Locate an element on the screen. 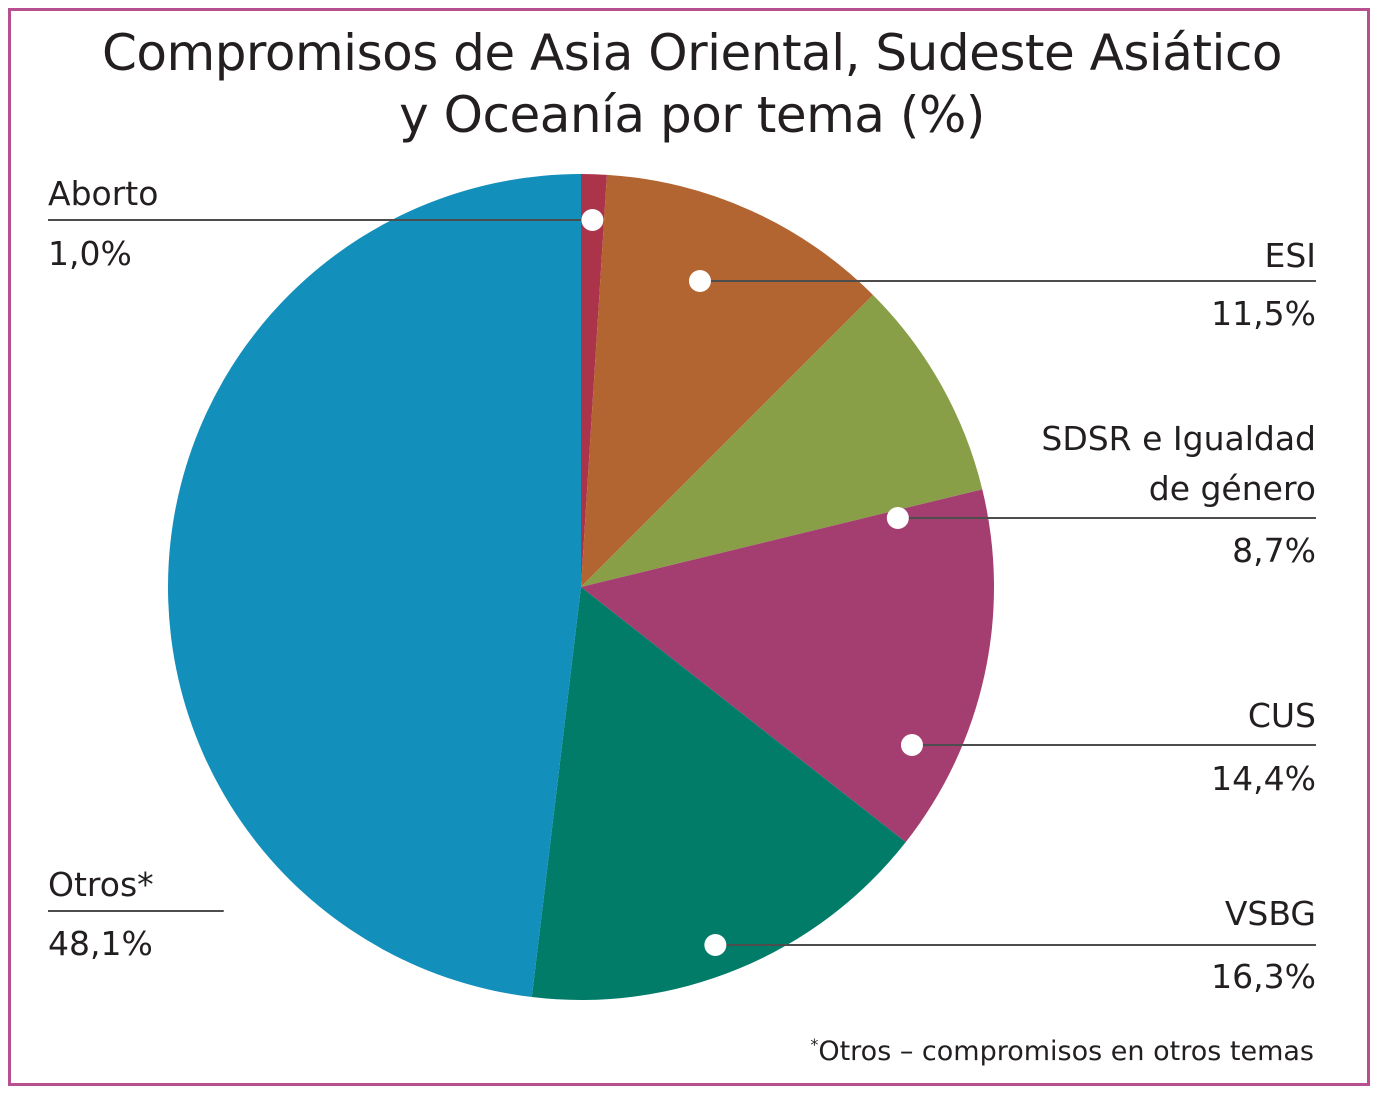 The width and height of the screenshot is (1384, 1100). slice-label: CUS is located at coordinates (1282, 715).